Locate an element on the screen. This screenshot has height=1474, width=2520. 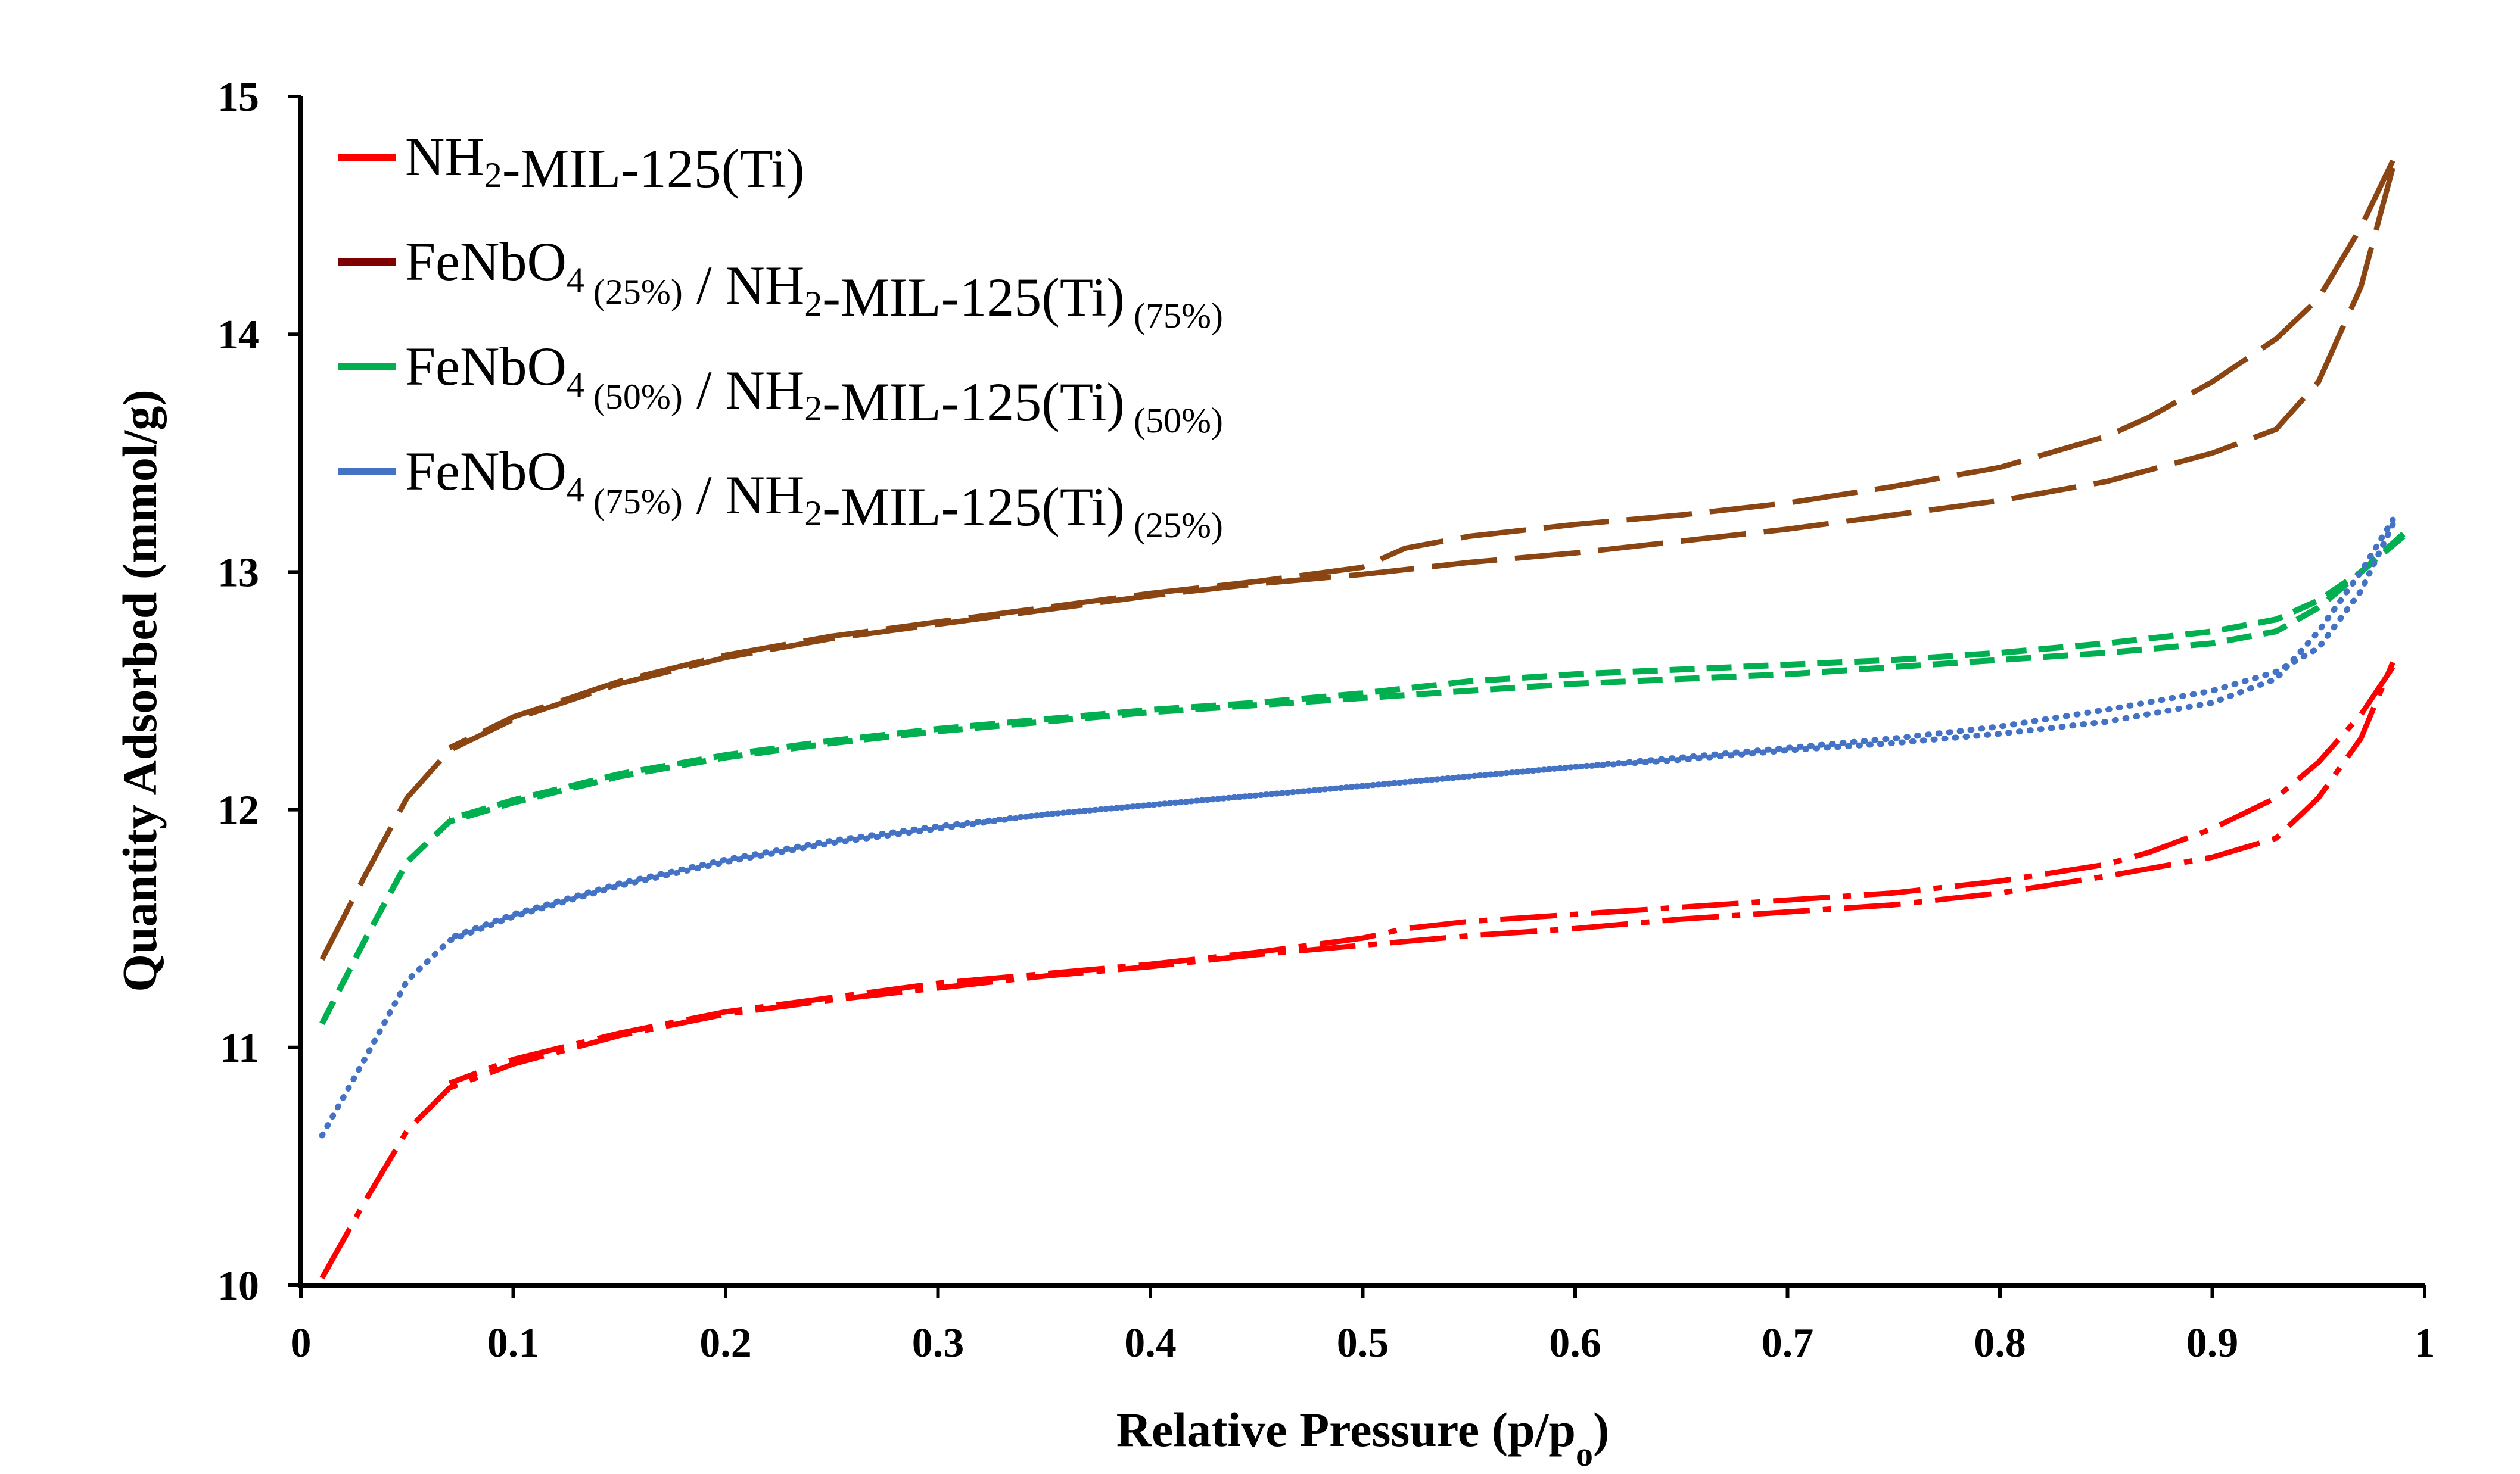
y-tick-label: 11 is located at coordinates (239, 1048).